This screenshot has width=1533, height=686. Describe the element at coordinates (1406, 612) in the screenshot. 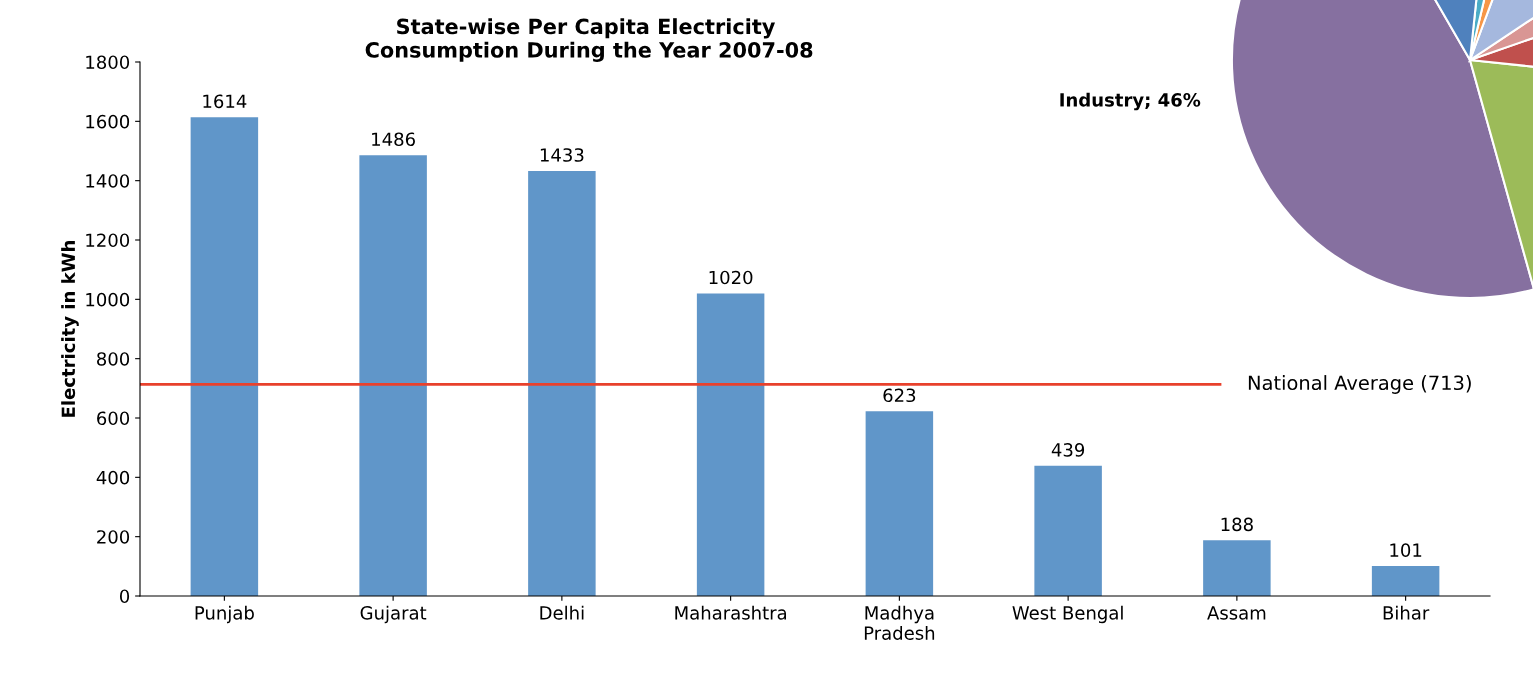

I see `x-tick-label: Bihar` at that location.